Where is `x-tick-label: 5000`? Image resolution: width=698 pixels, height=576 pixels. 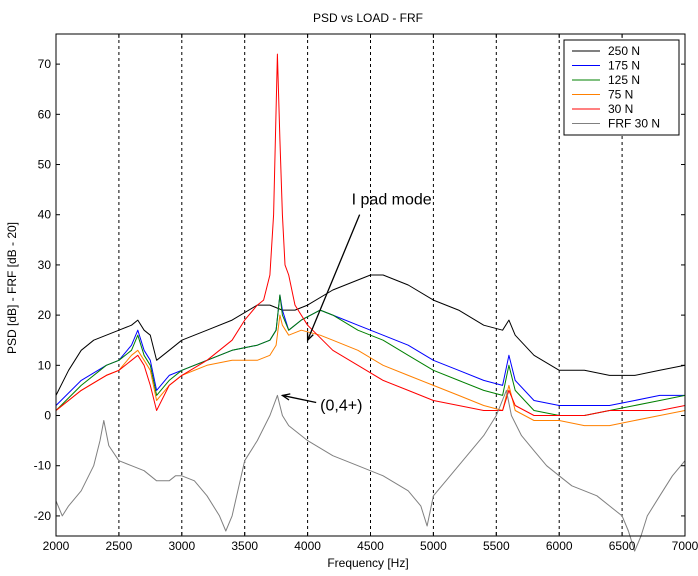 x-tick-label: 5000 is located at coordinates (433, 546).